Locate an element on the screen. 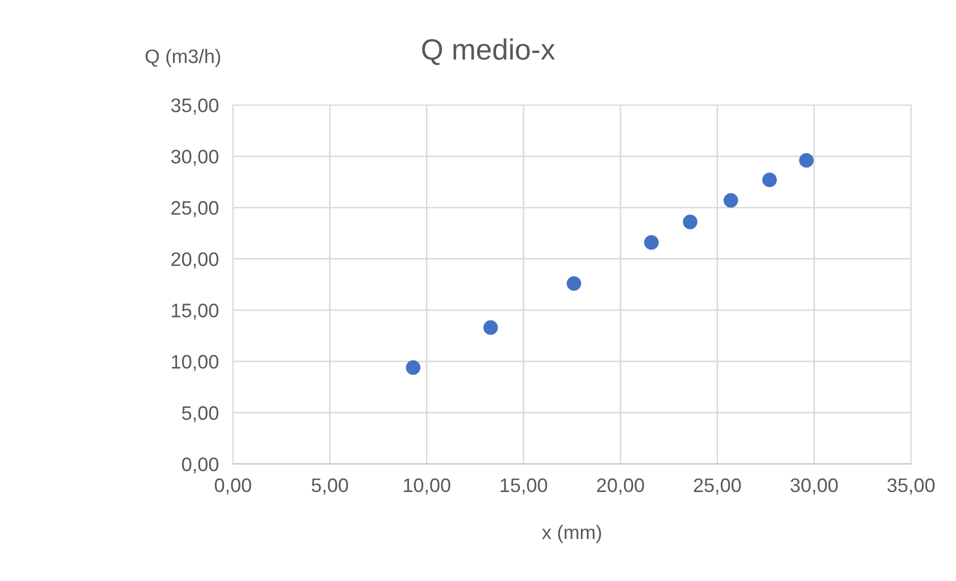 Image resolution: width=956 pixels, height=581 pixels. x-tick-label: 30,00 is located at coordinates (814, 486).